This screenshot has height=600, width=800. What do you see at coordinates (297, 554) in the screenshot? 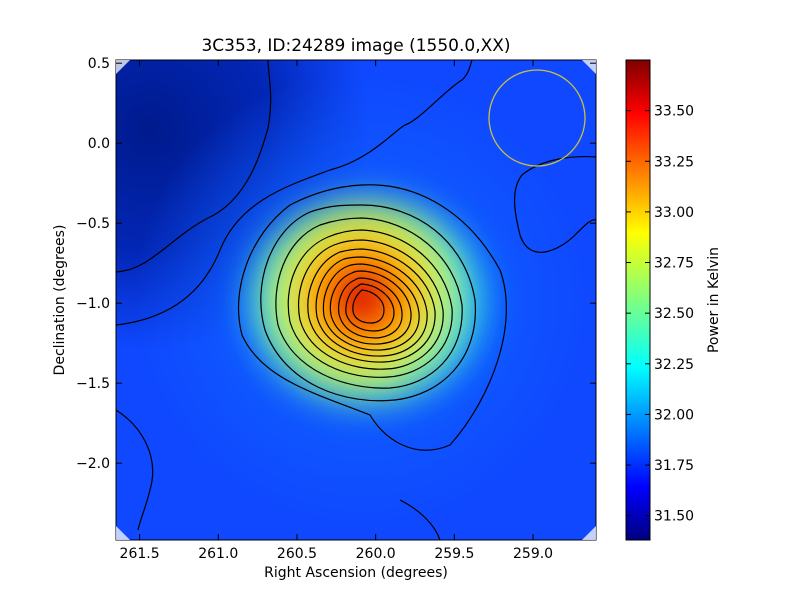
I see `x-tick-label-2: 260.5` at bounding box center [297, 554].